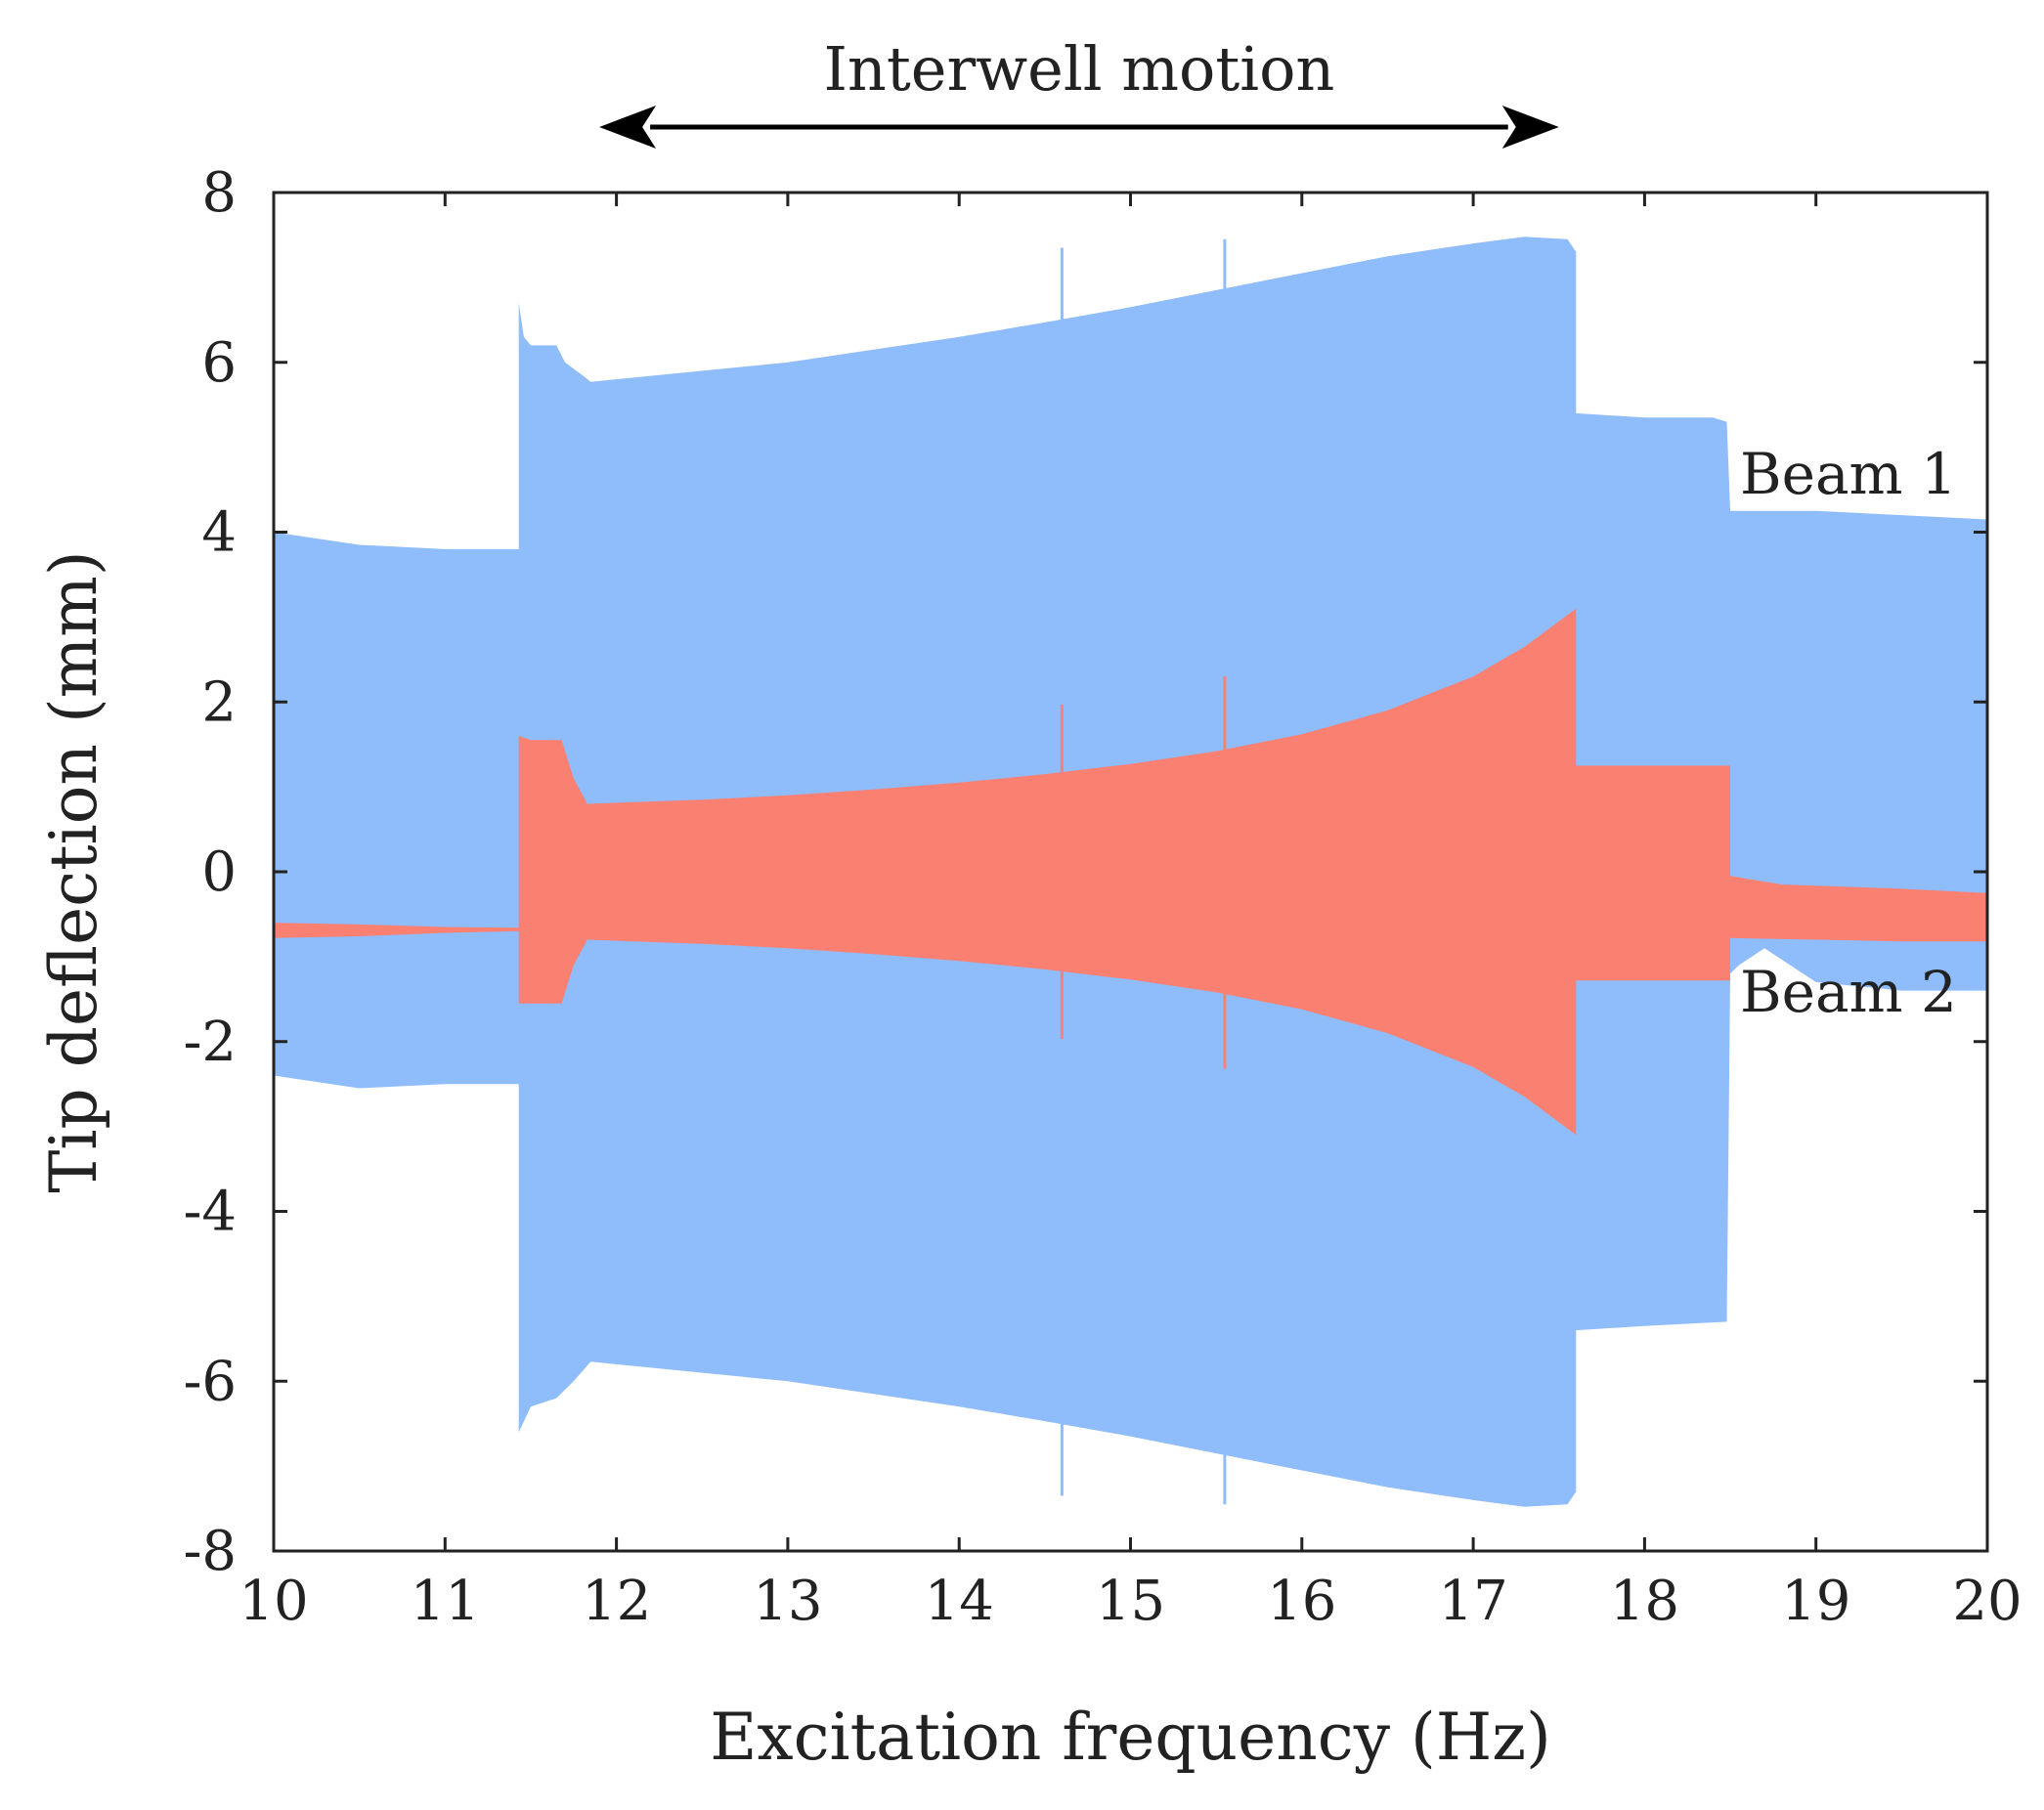  Describe the element at coordinates (219, 702) in the screenshot. I see `y-tick-label: 2` at that location.